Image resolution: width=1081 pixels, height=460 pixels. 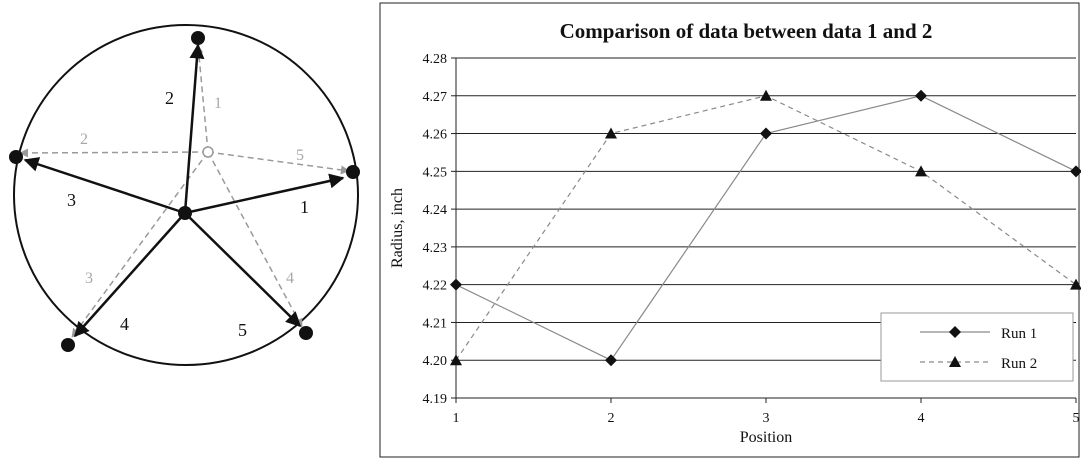 What do you see at coordinates (456, 418) in the screenshot?
I see `x-tick-label: 1` at bounding box center [456, 418].